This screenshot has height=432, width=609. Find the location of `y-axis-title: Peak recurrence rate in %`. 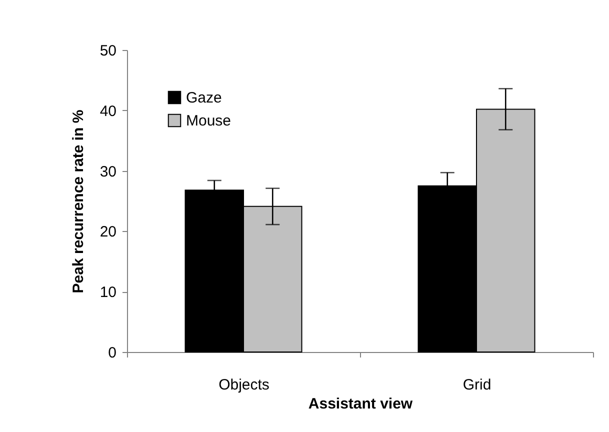

y-axis-title: Peak recurrence rate in % is located at coordinates (78, 202).